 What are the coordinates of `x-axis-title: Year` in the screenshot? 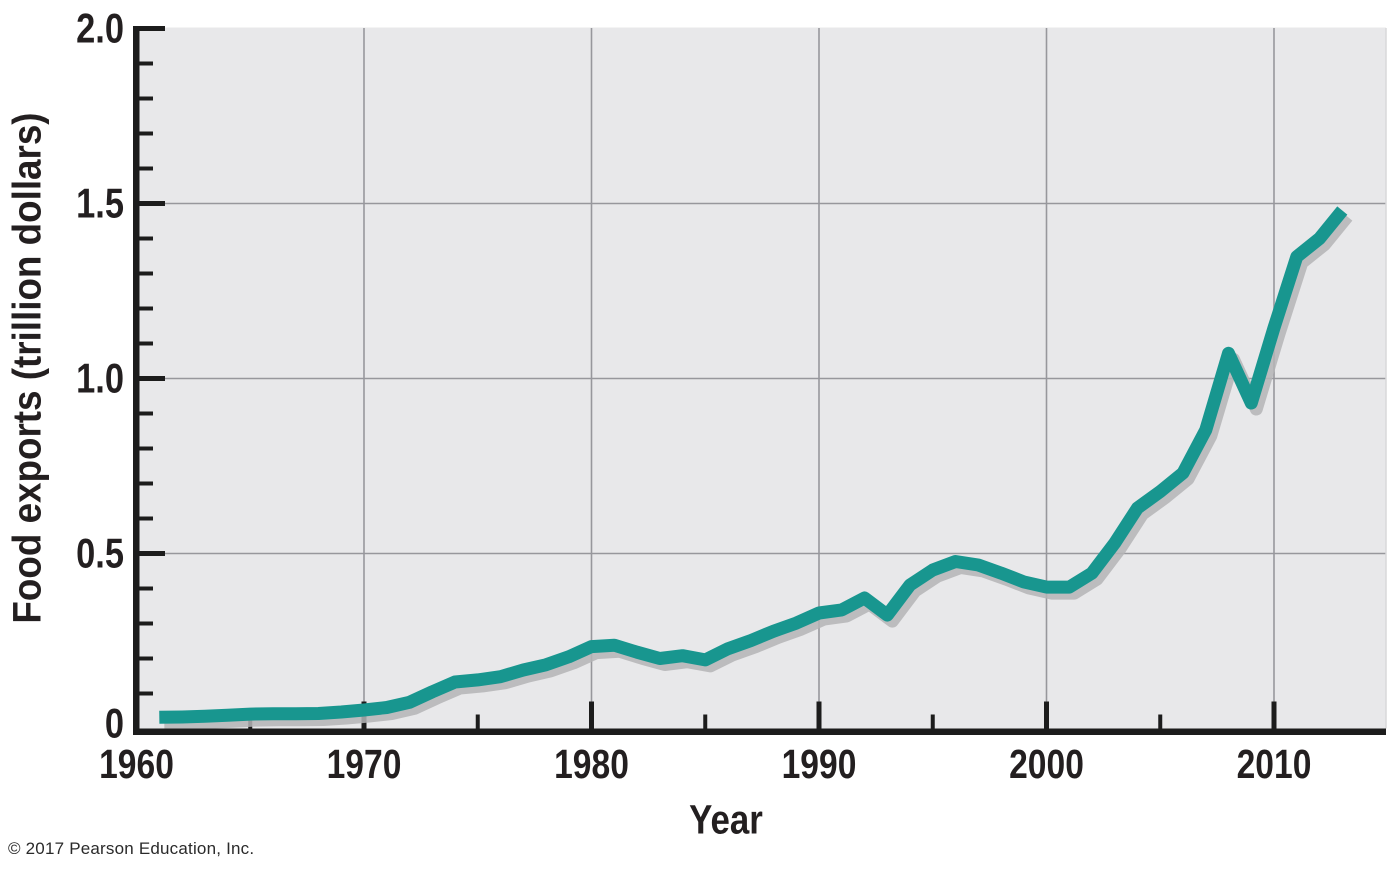 It's located at (726, 819).